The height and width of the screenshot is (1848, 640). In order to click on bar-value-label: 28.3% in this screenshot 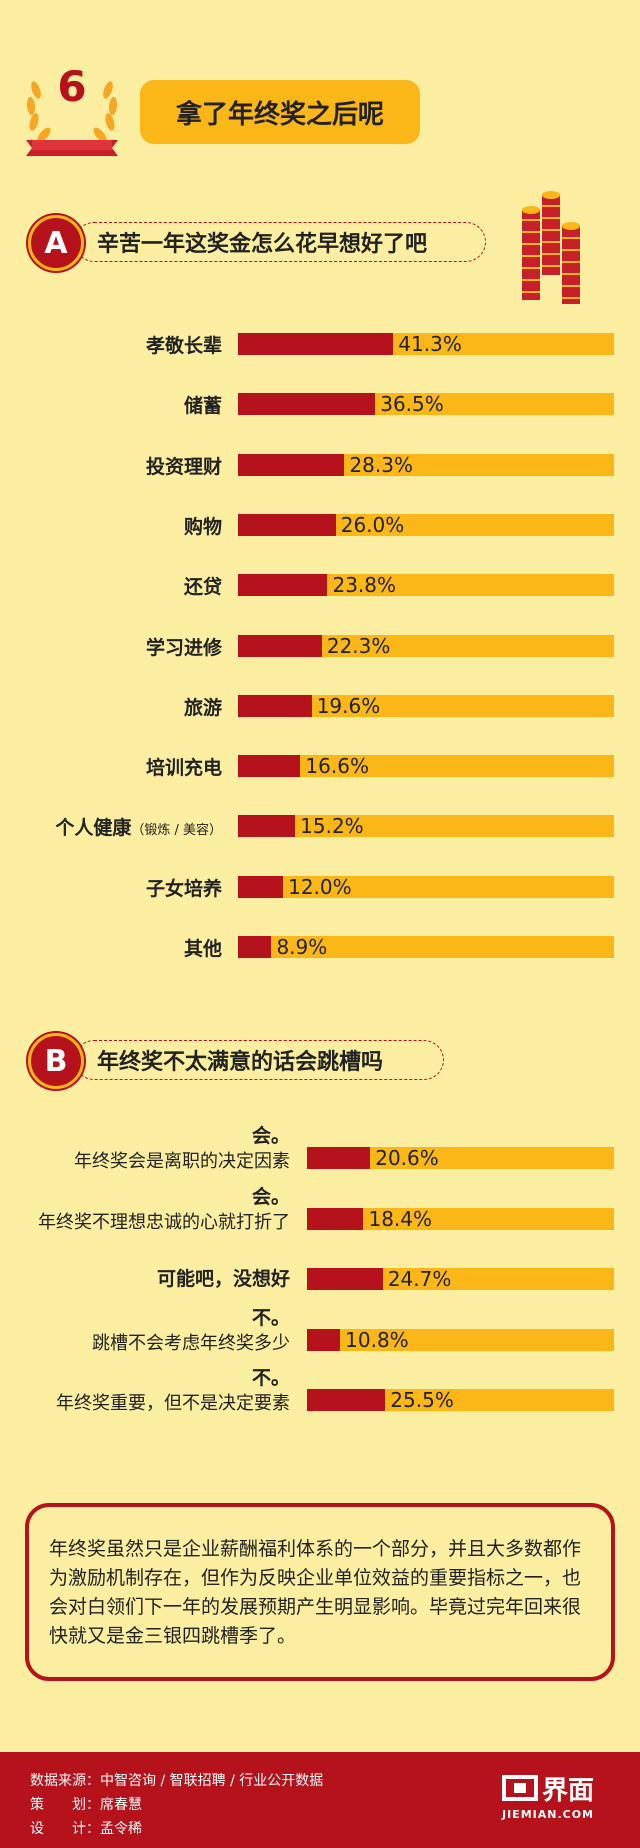, I will do `click(381, 464)`.